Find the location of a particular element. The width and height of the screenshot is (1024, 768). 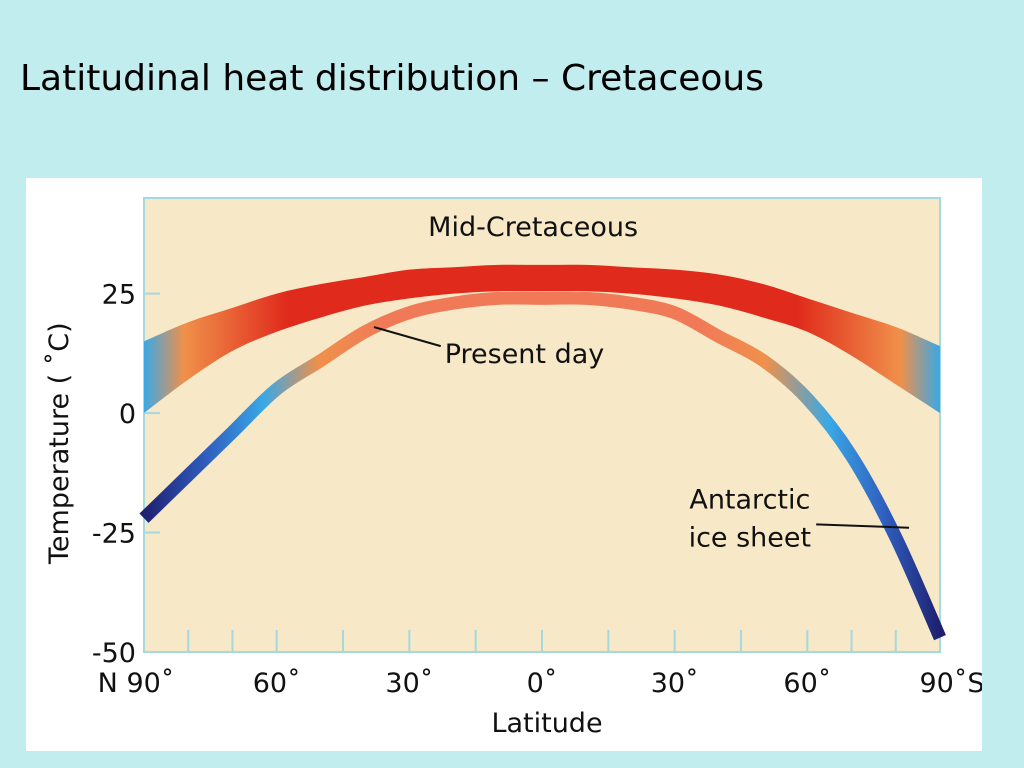

x-tick-labels: N 90˚ 60˚ 30˚ 0˚ 30˚ 60˚ 90˚S is located at coordinates (540, 683).